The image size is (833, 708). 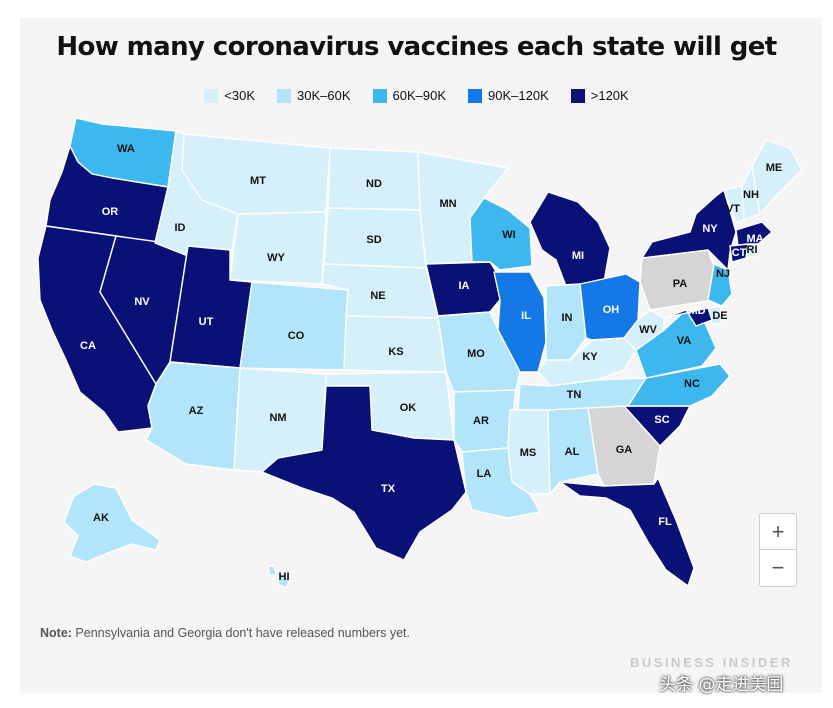 I want to click on state-label-nj: NJ, so click(x=723, y=274).